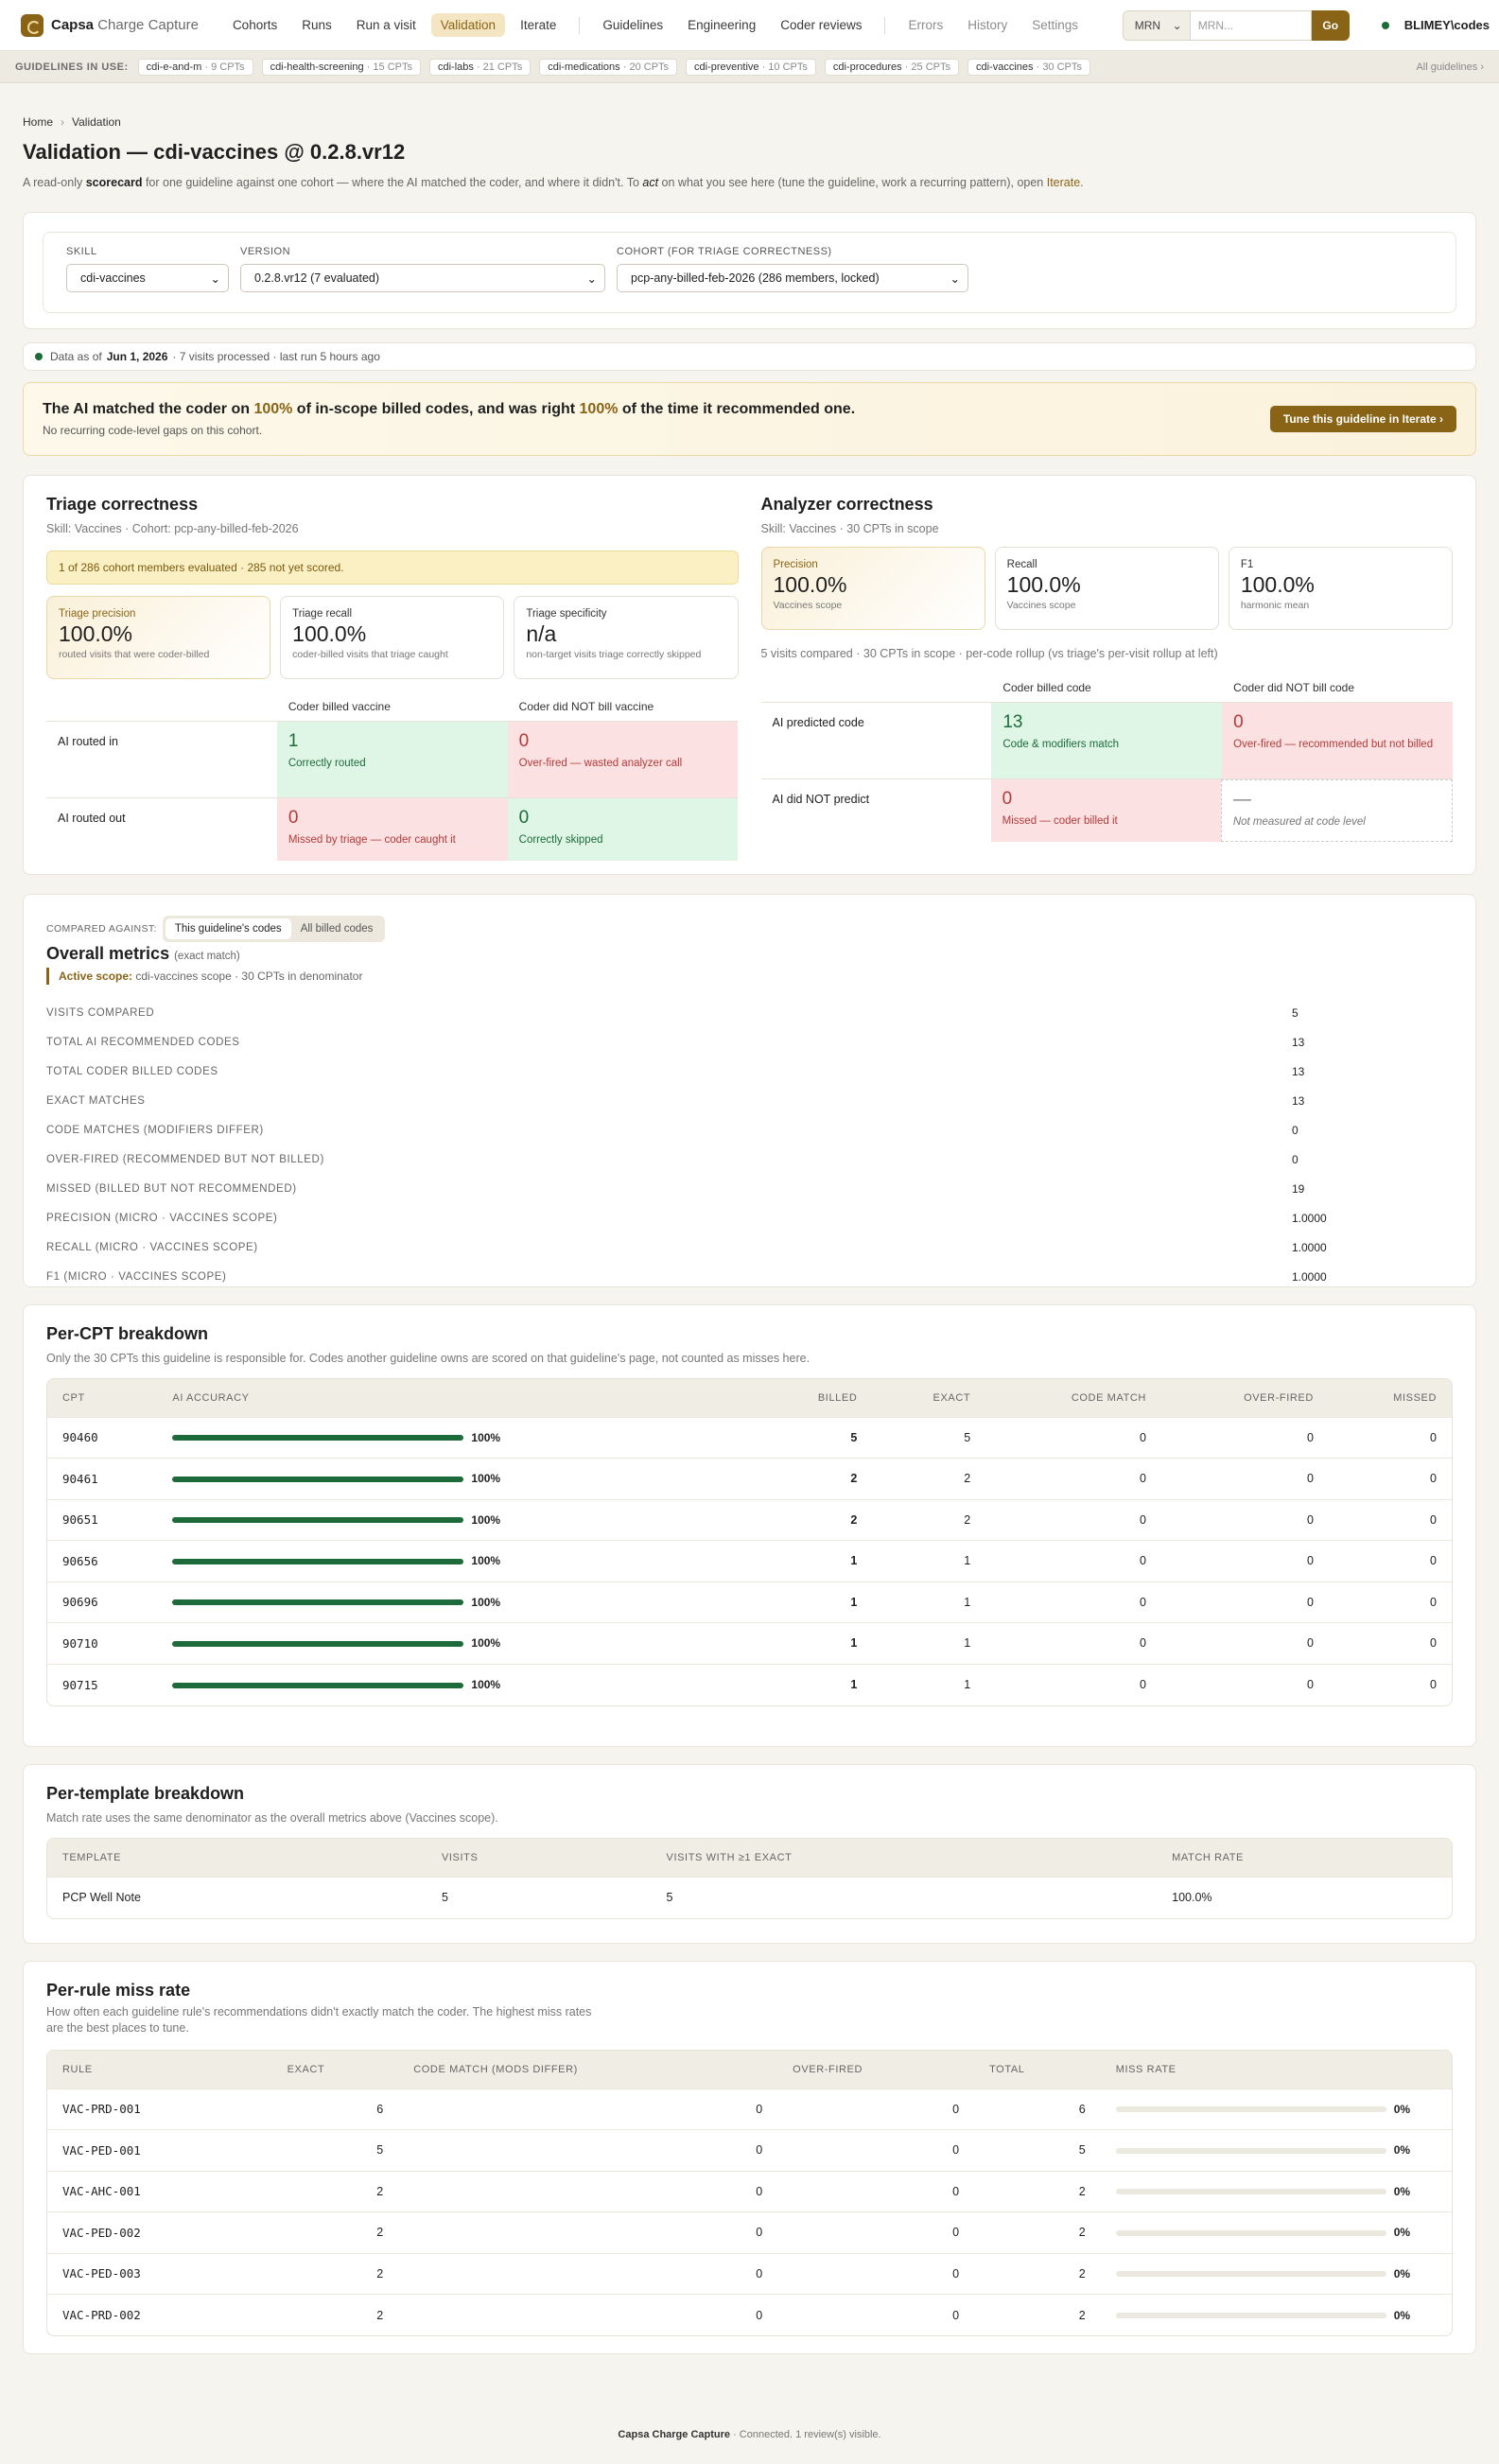 The height and width of the screenshot is (2464, 1499). What do you see at coordinates (1362, 419) in the screenshot?
I see `tune-in-iterate-button: Tune this guideline in Iterate ›` at bounding box center [1362, 419].